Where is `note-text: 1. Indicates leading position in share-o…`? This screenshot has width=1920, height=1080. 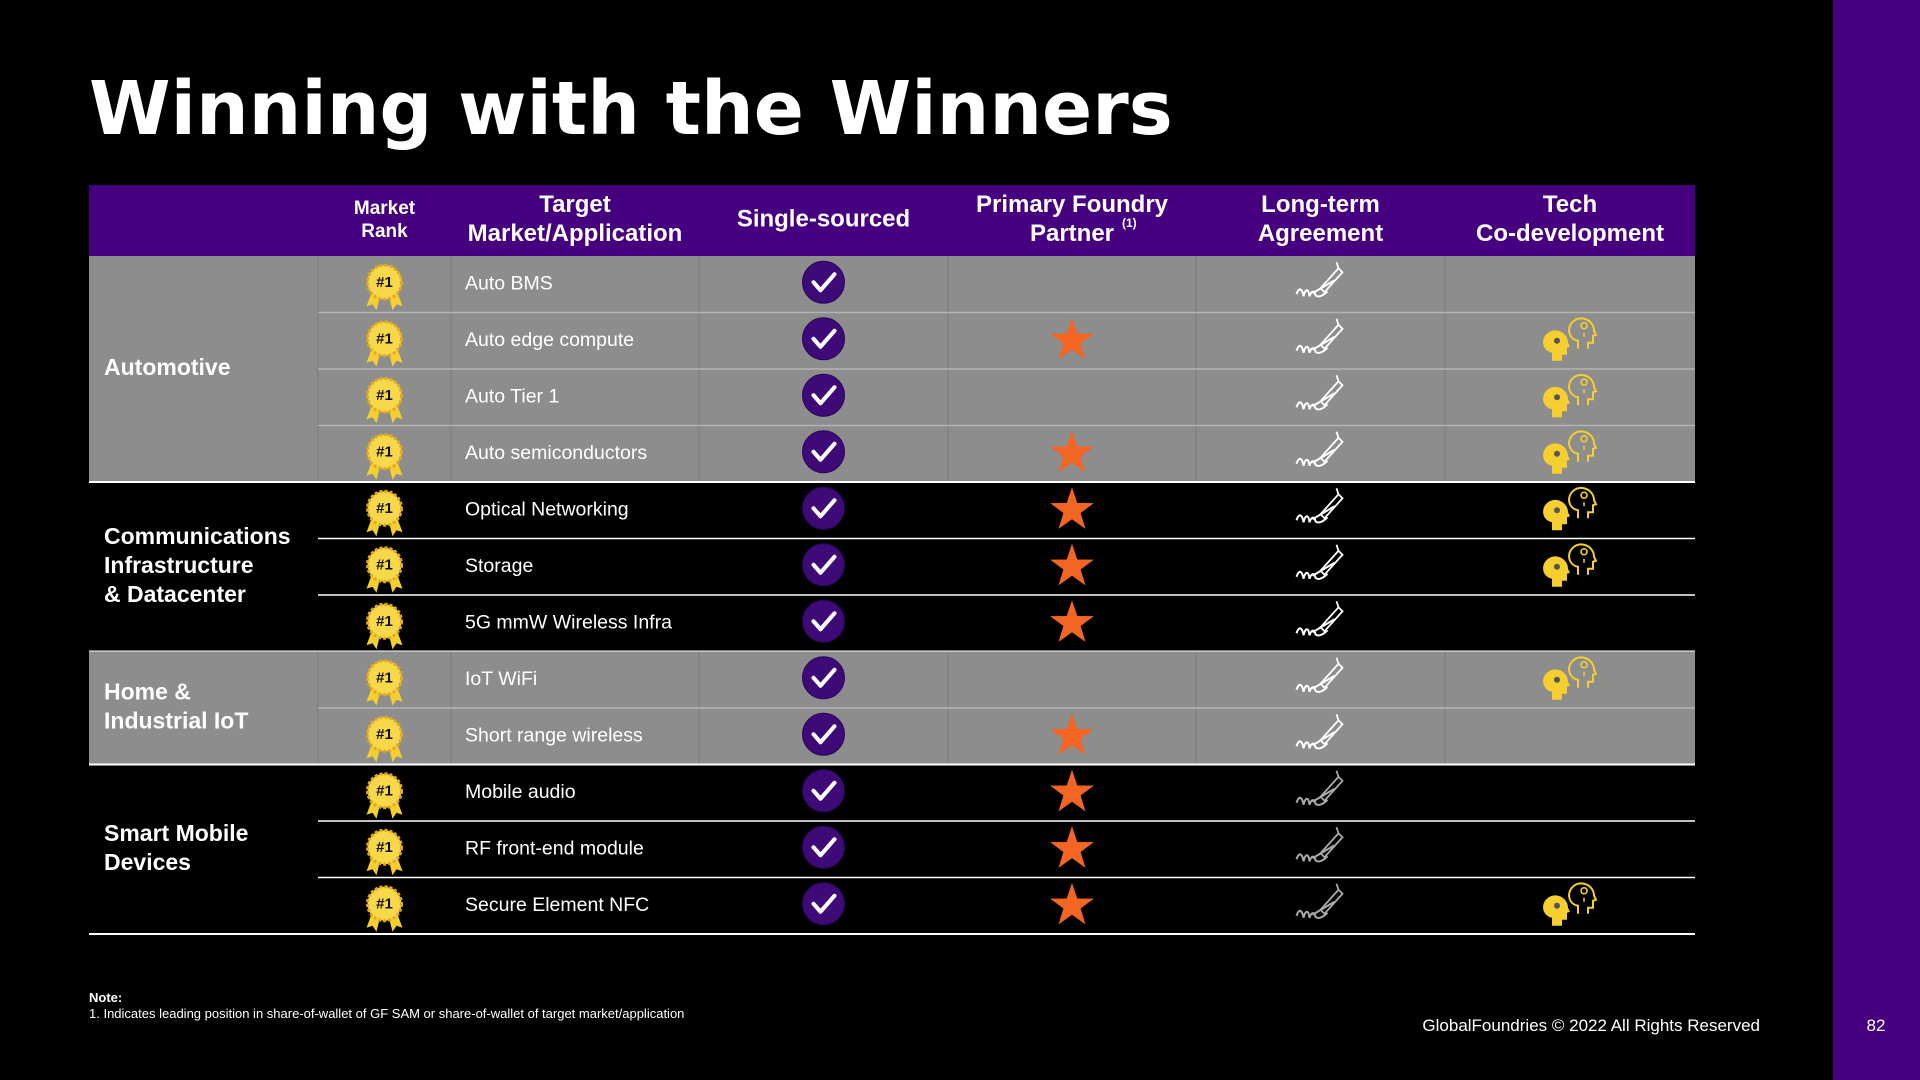 note-text: 1. Indicates leading position in share-o… is located at coordinates (386, 1013).